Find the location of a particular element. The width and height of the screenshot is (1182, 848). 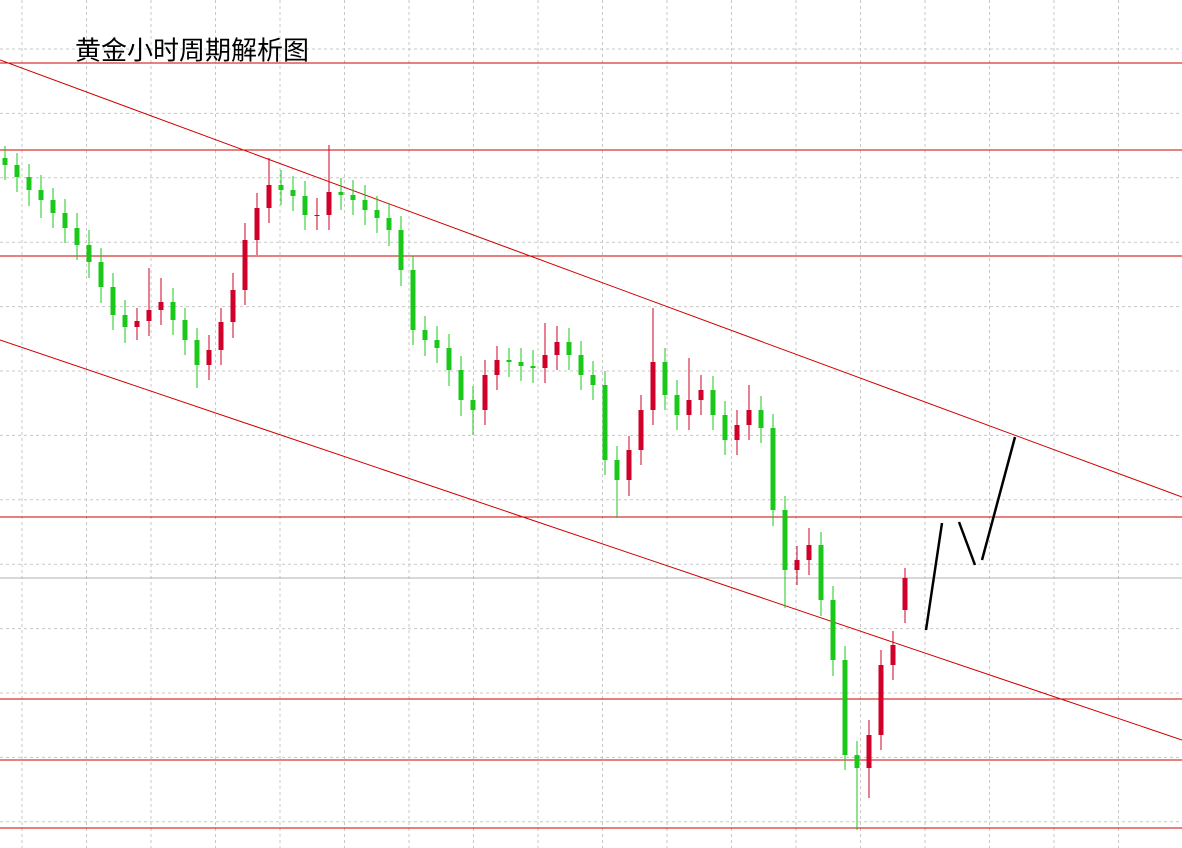

projection is located at coordinates (970, 533).